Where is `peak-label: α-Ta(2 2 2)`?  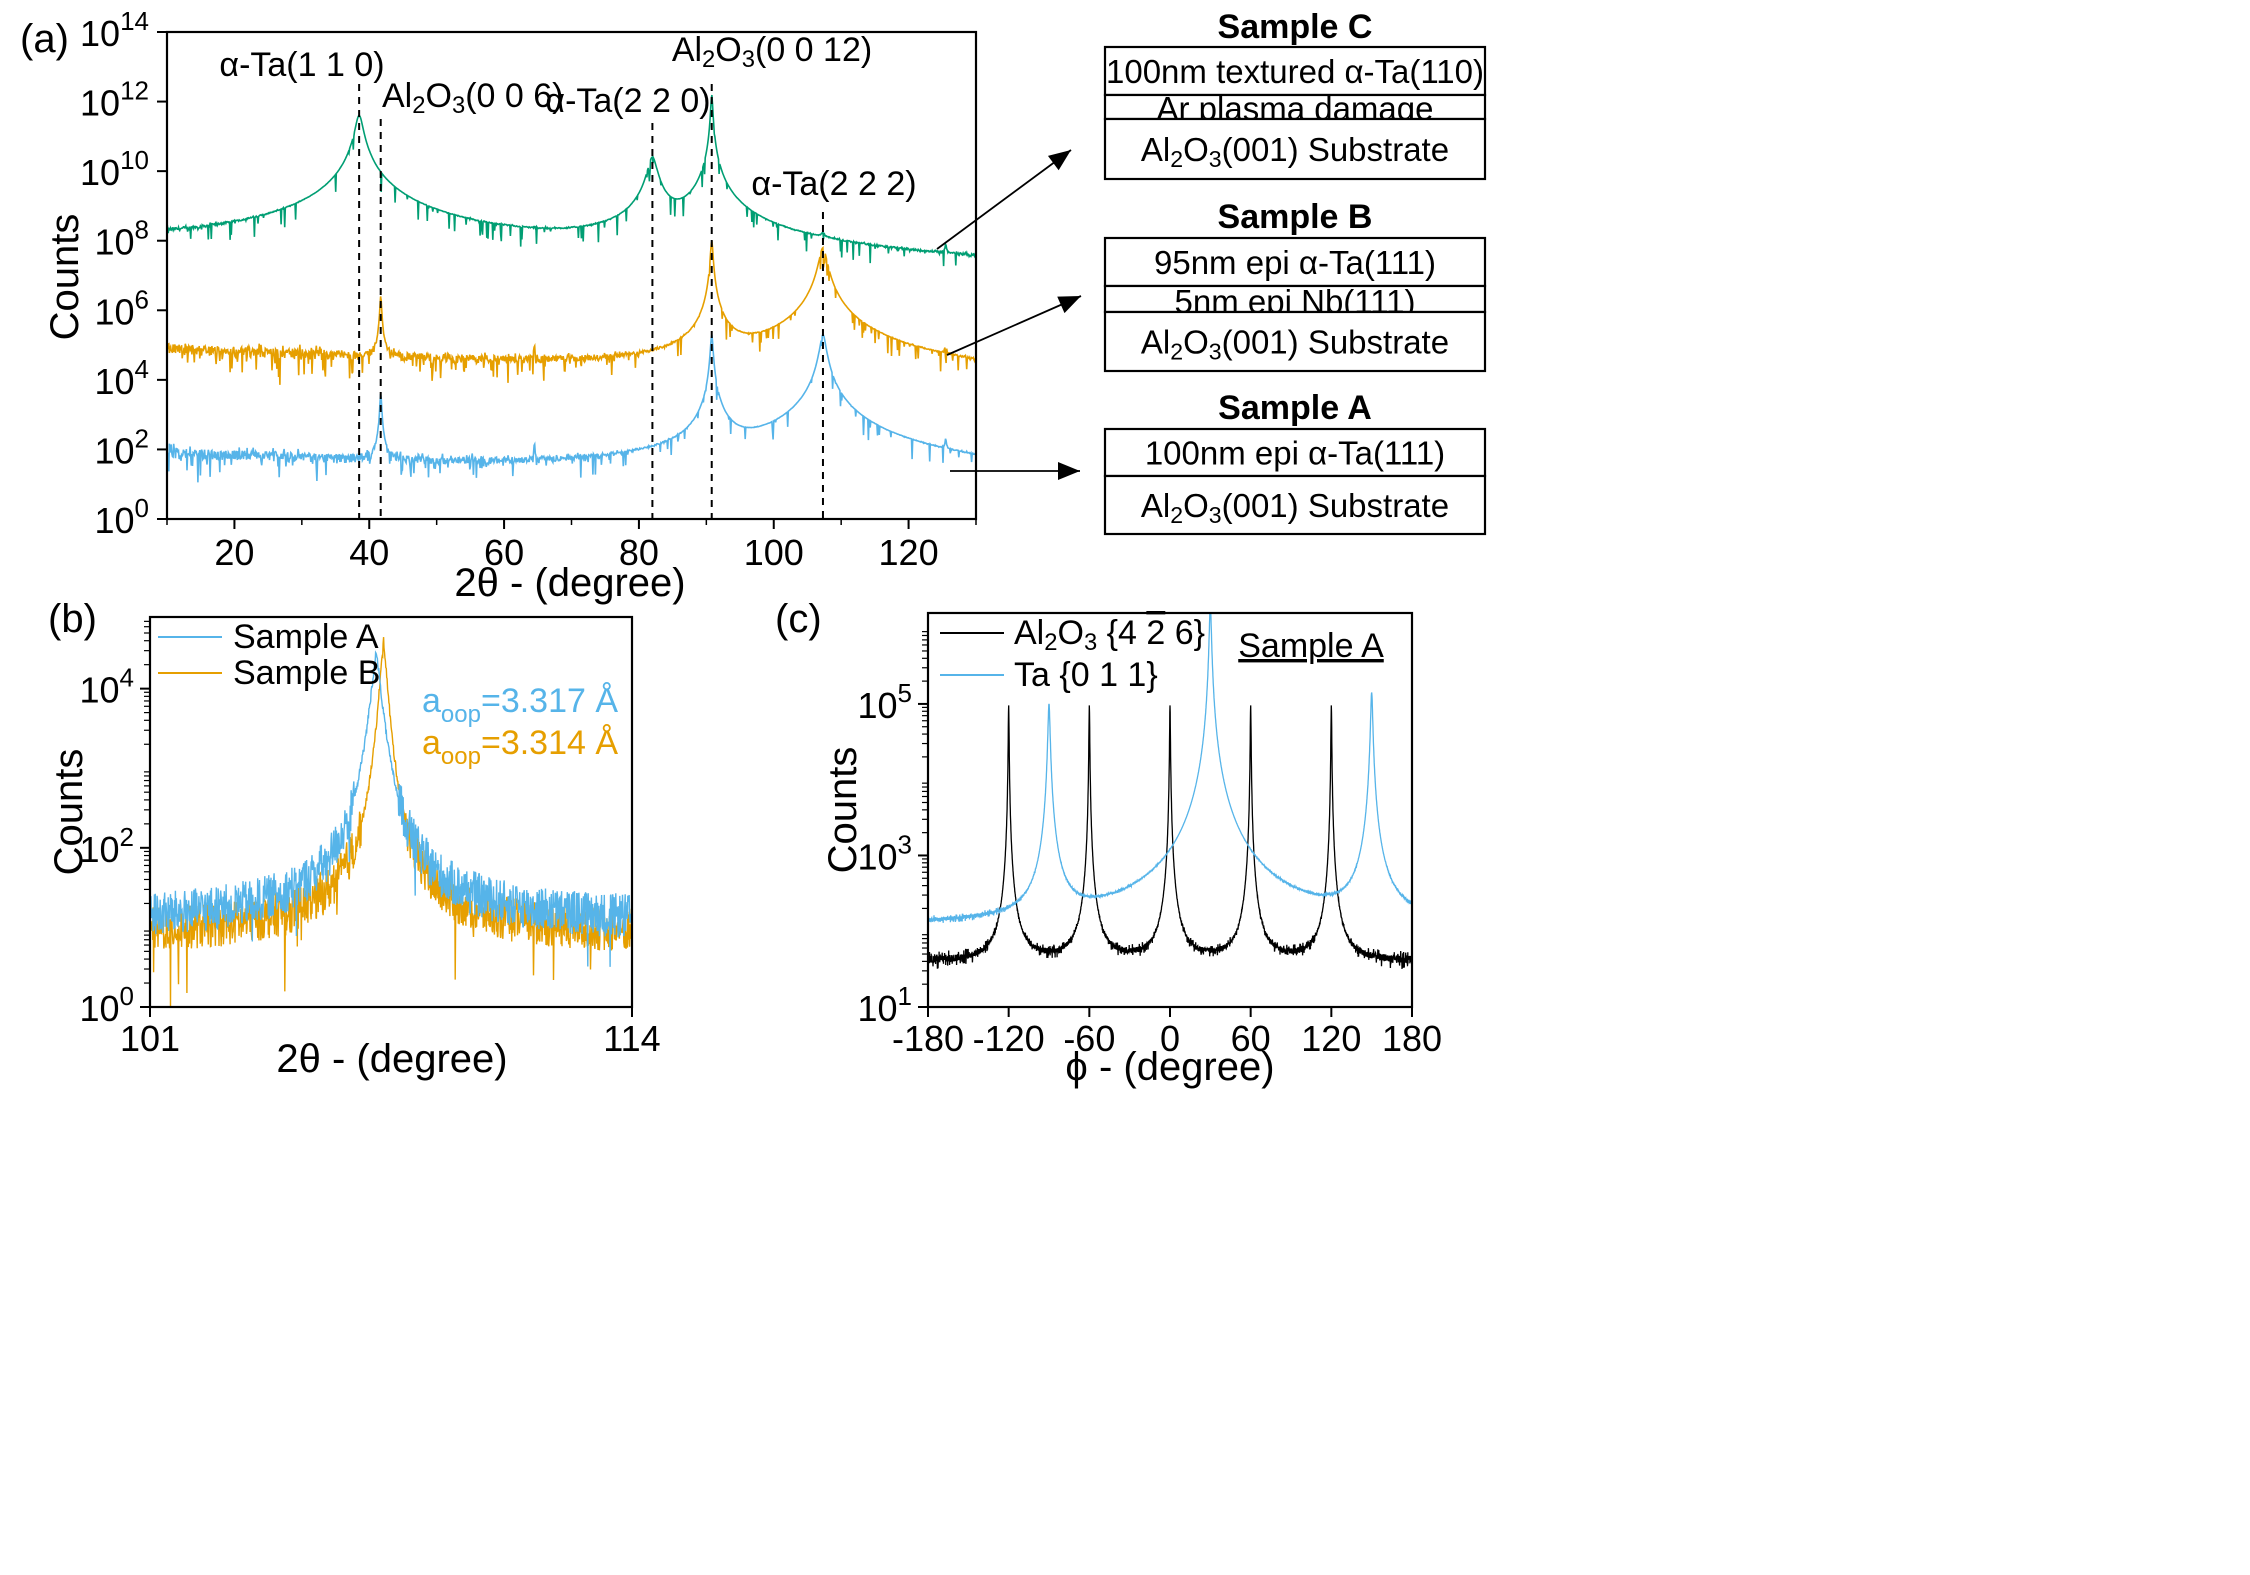 peak-label: α-Ta(2 2 2) is located at coordinates (833, 184).